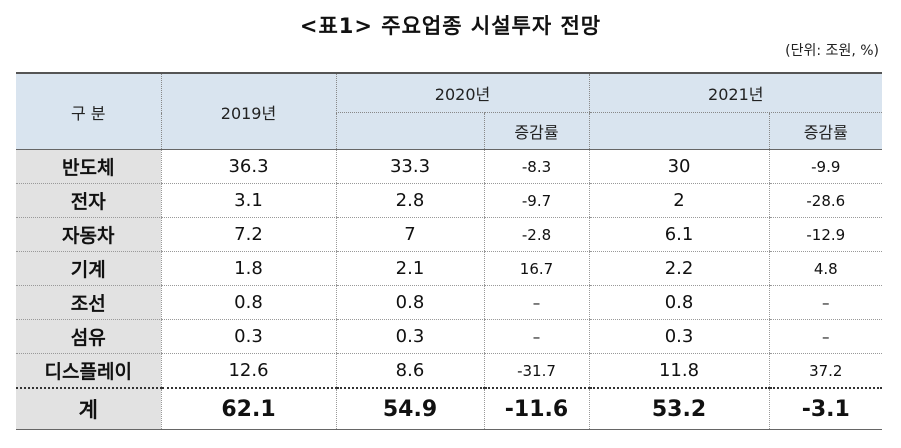  I want to click on table-row: 섬유 0.3 0.3 – 0.3 –, so click(449, 336).